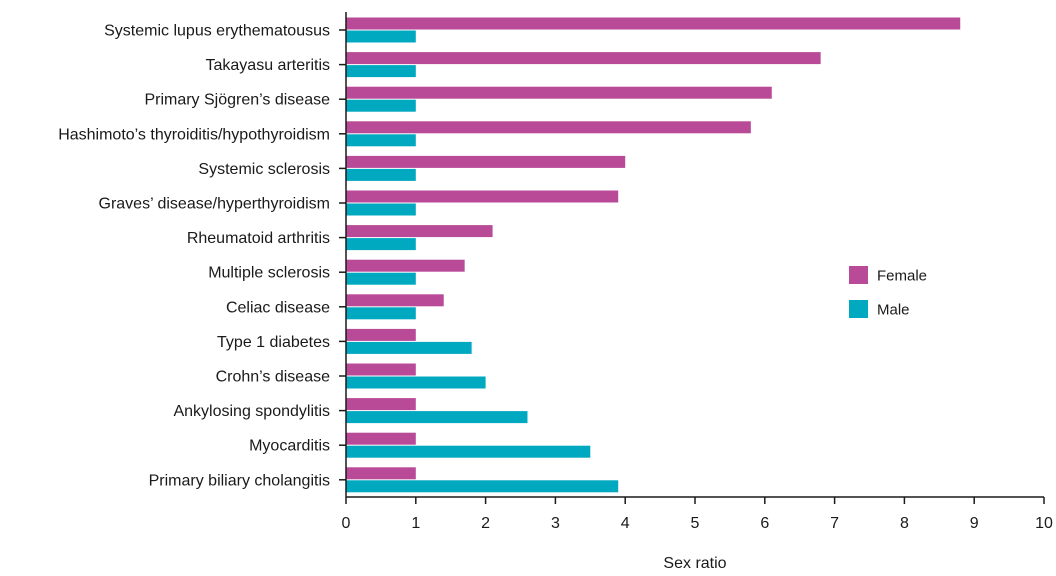 This screenshot has height=576, width=1056. What do you see at coordinates (381, 36) in the screenshot?
I see `bar-male-systemic-lupus-erythematousus` at bounding box center [381, 36].